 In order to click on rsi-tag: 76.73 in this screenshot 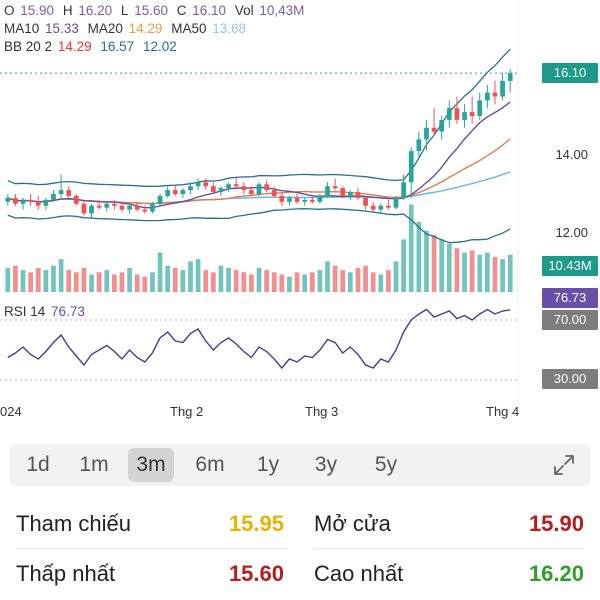, I will do `click(570, 298)`.